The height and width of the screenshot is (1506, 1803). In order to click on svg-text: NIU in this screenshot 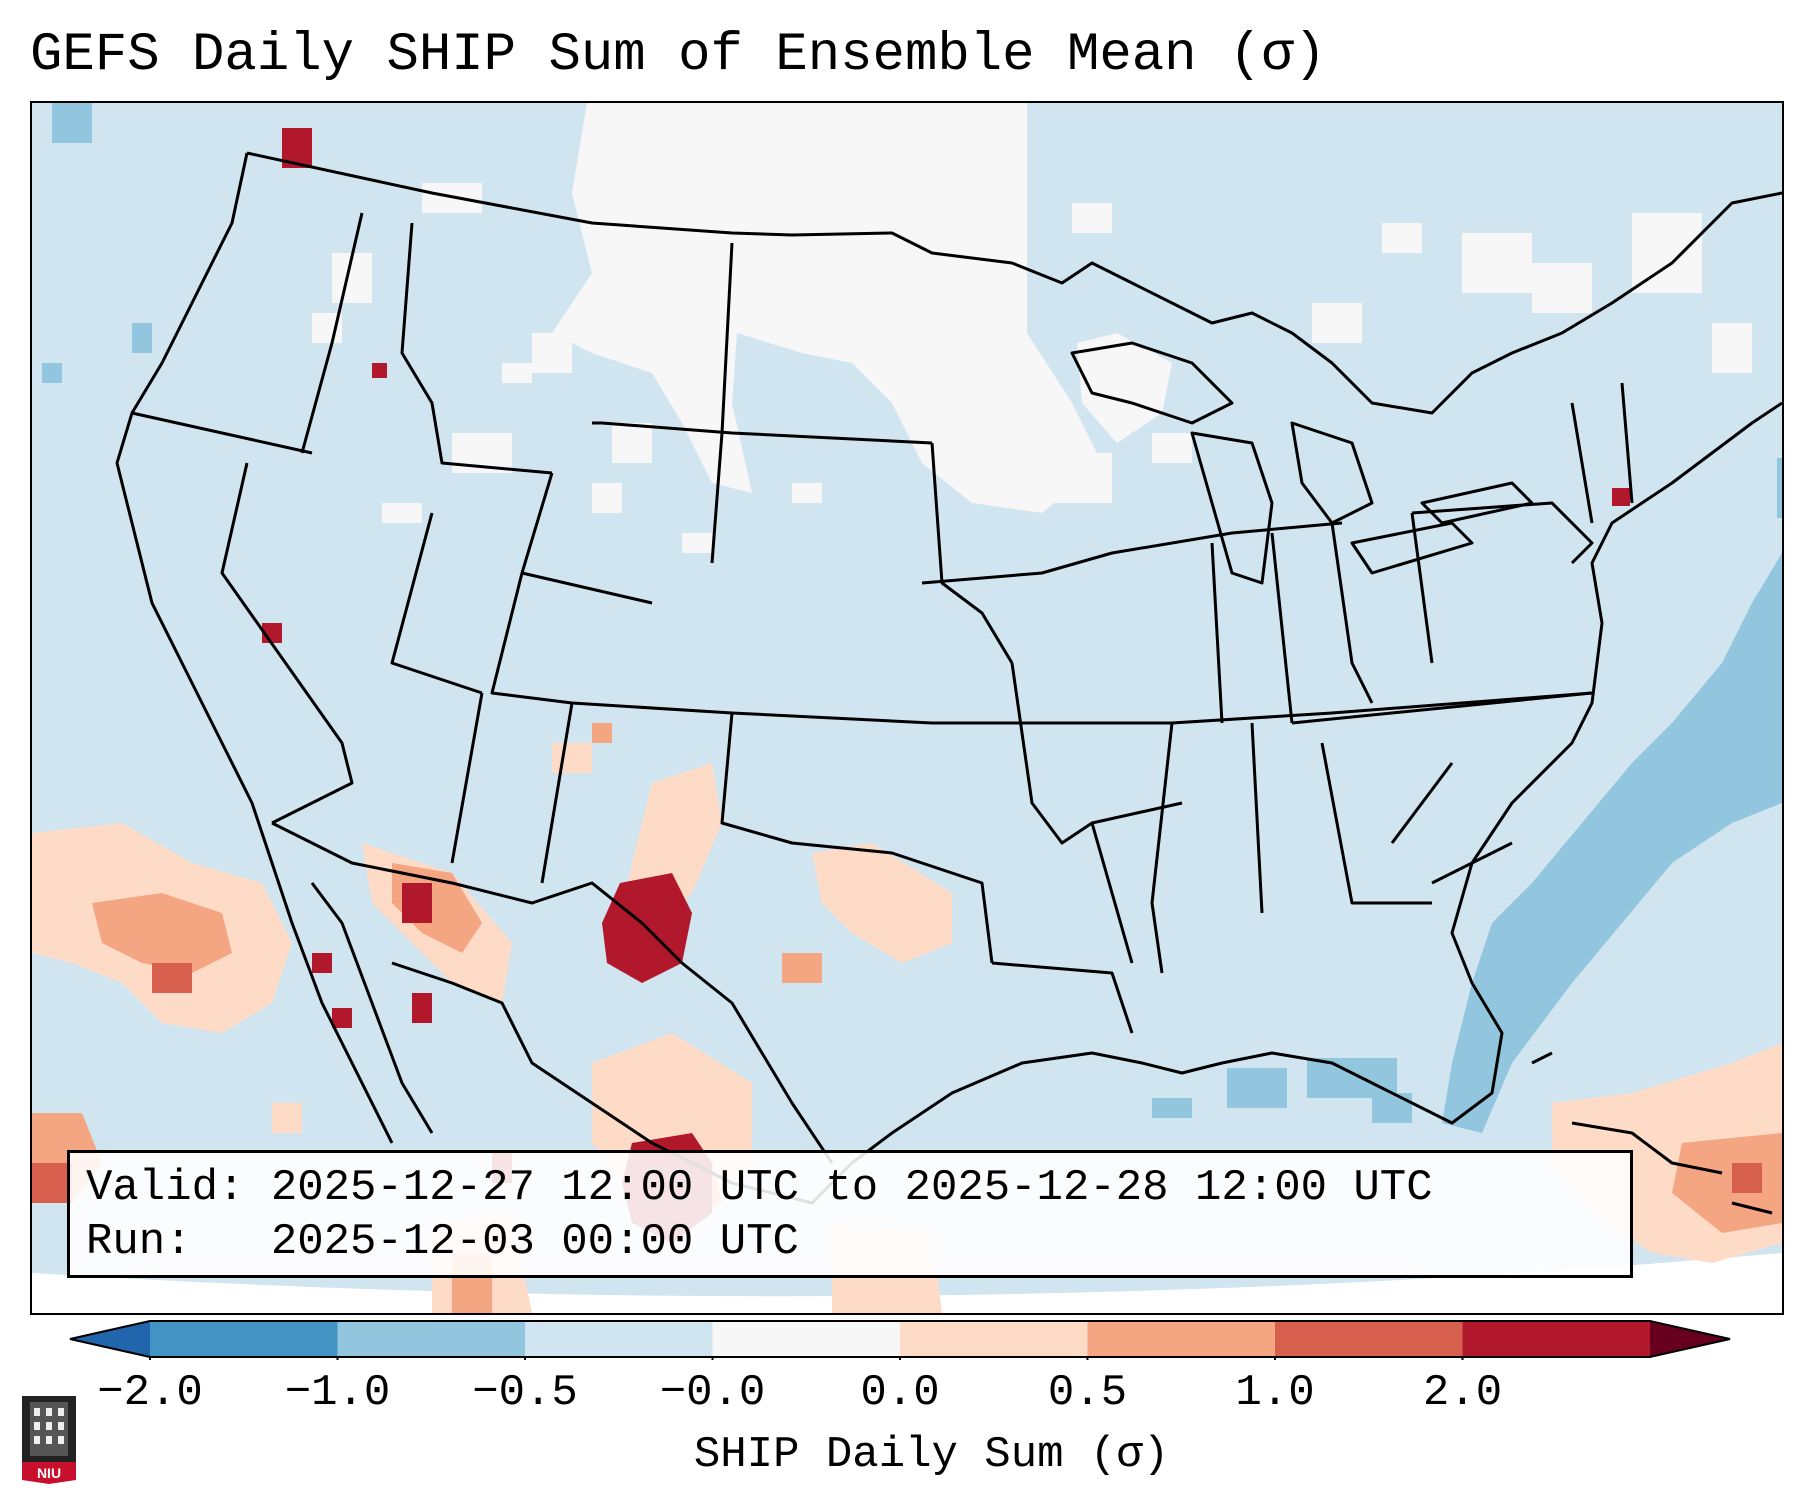, I will do `click(49, 1473)`.